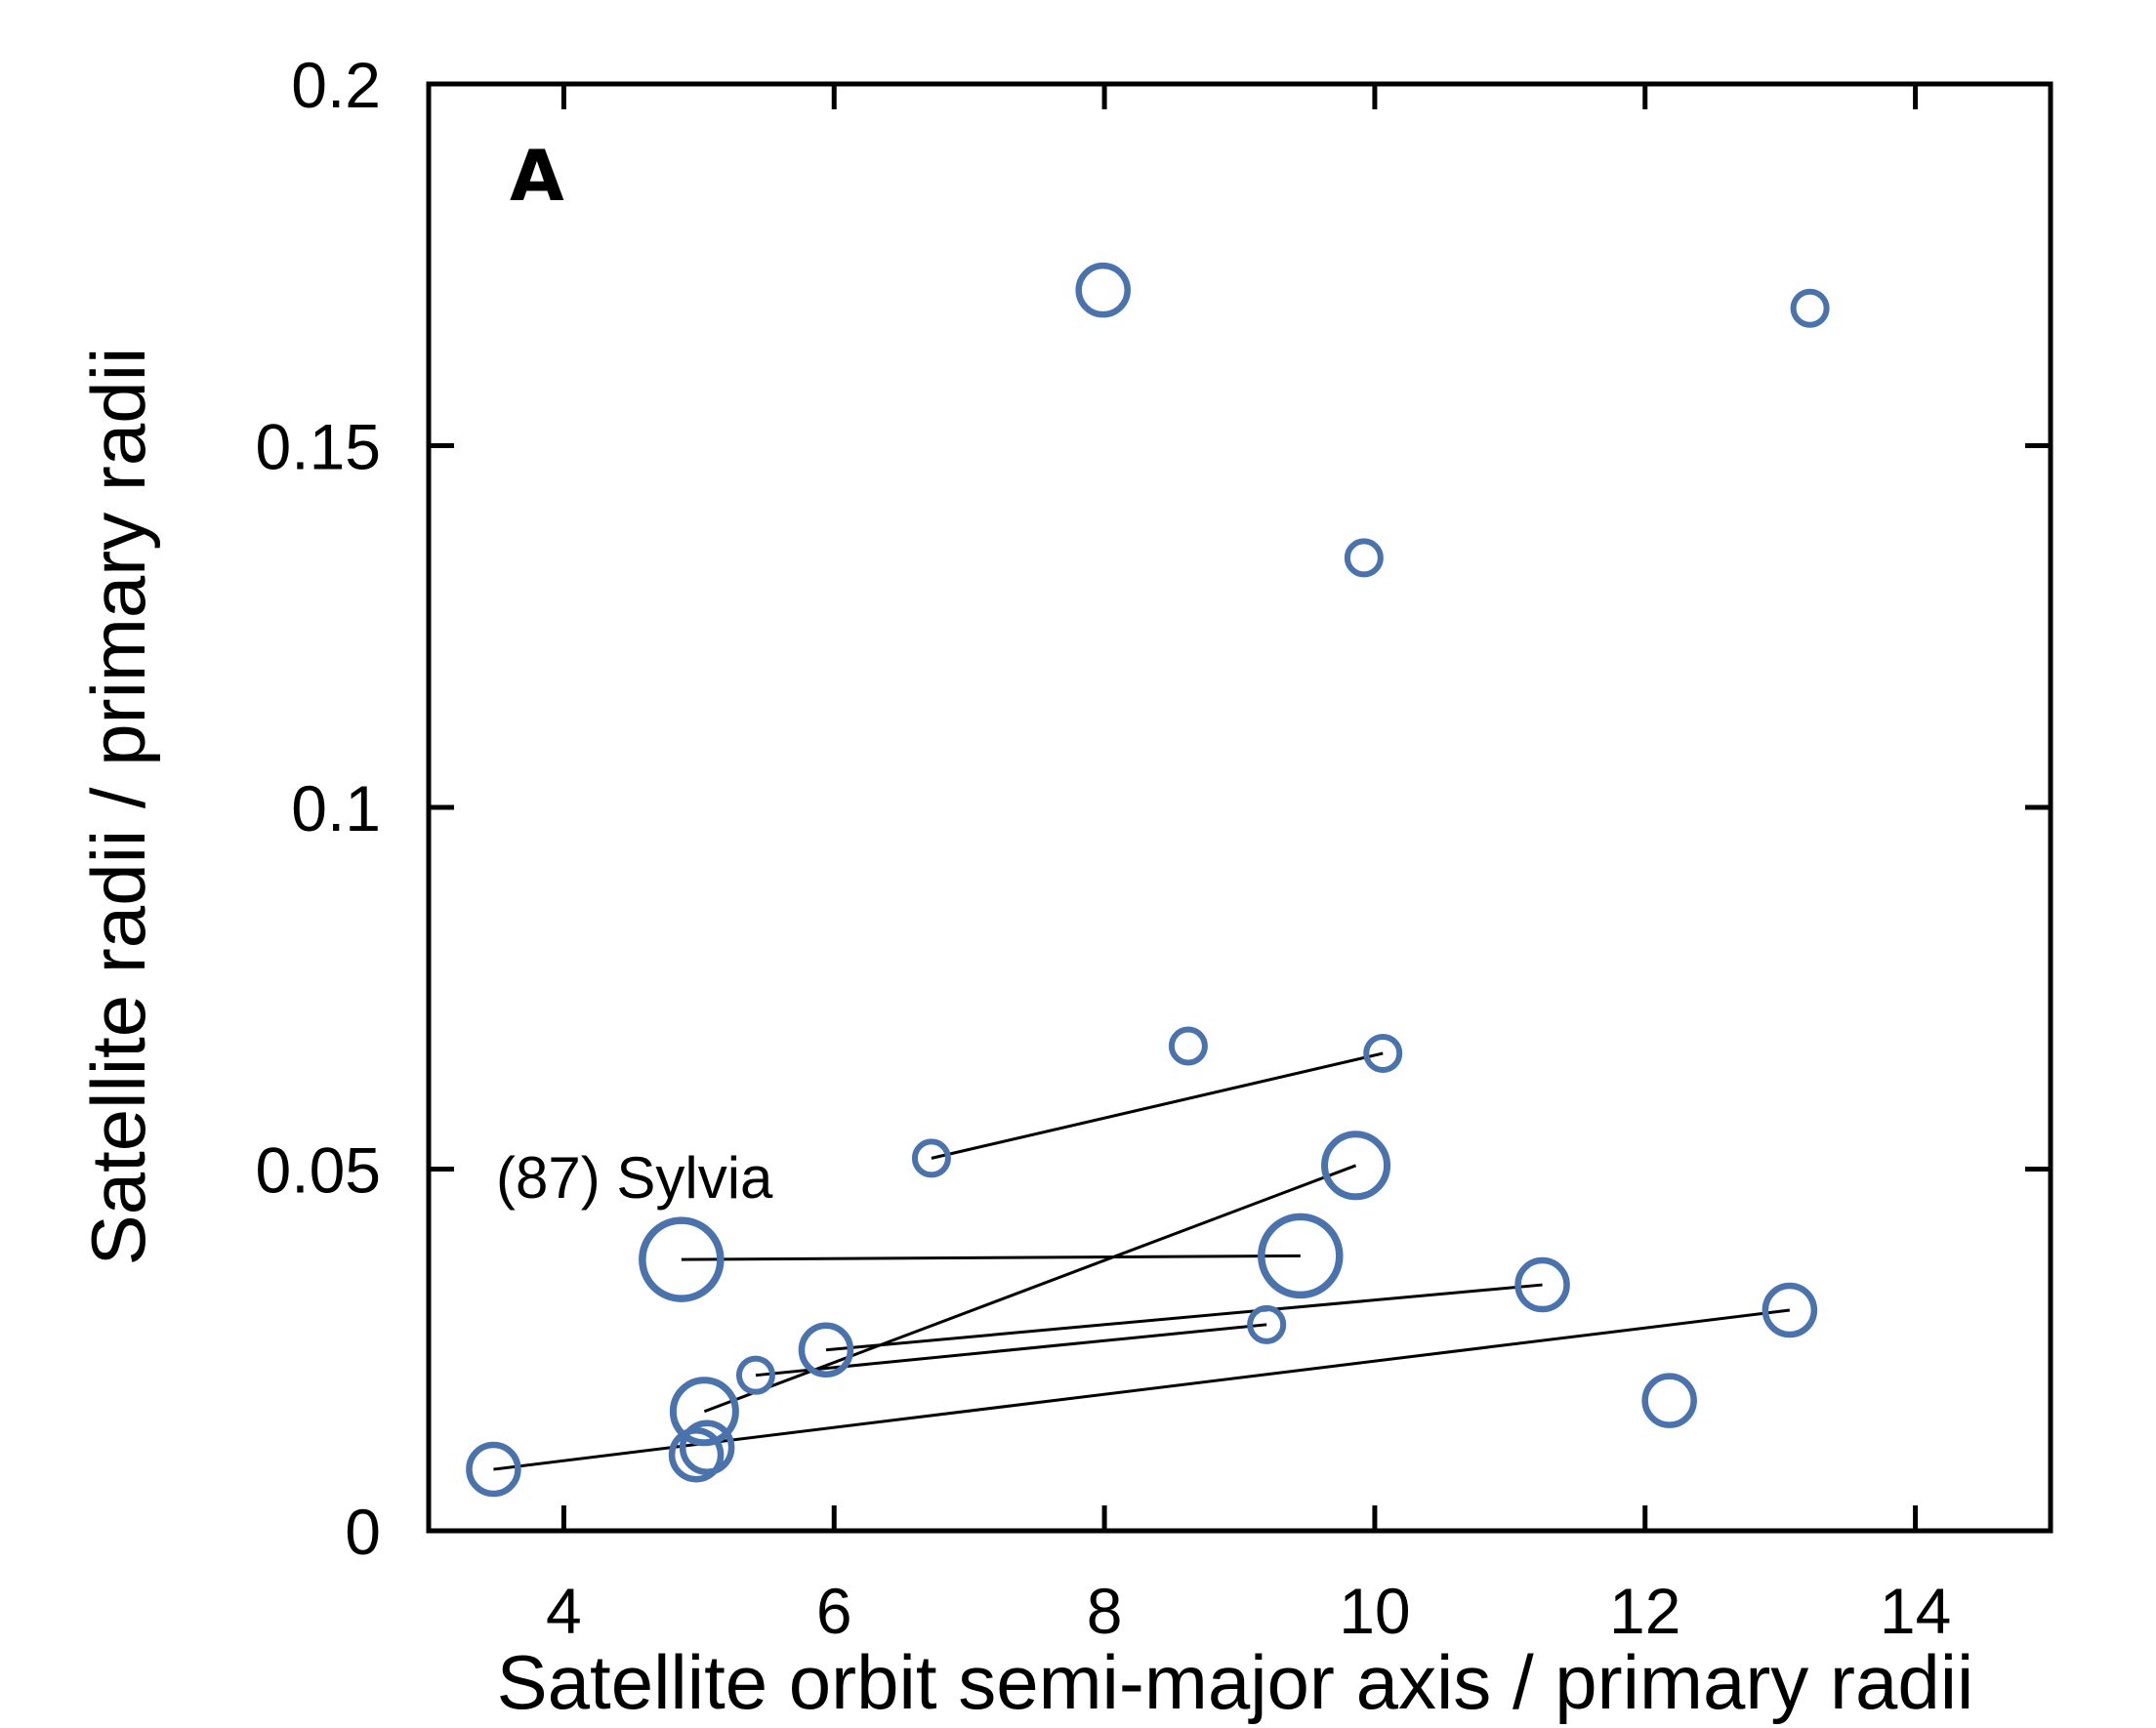 Image resolution: width=2156 pixels, height=1728 pixels. What do you see at coordinates (1916, 1611) in the screenshot?
I see `x-tick-label: 14` at bounding box center [1916, 1611].